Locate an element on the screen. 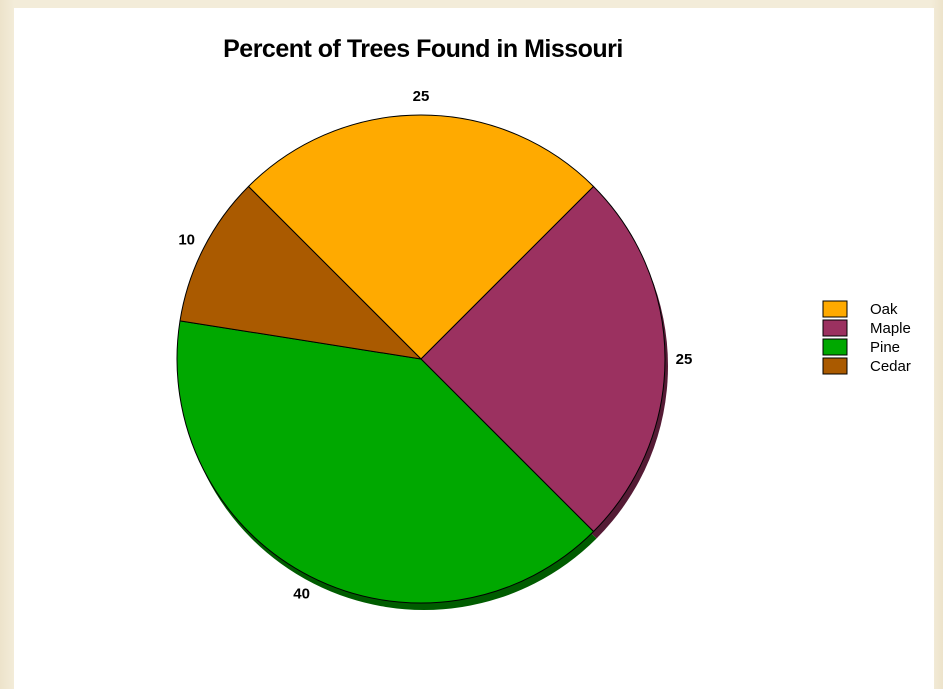  pie-slice-maple is located at coordinates (543, 359).